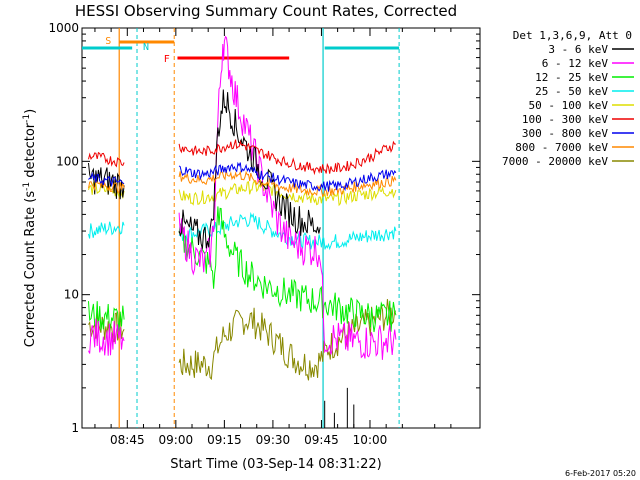  What do you see at coordinates (127, 440) in the screenshot?
I see `x-tick-label: 08:45` at bounding box center [127, 440].